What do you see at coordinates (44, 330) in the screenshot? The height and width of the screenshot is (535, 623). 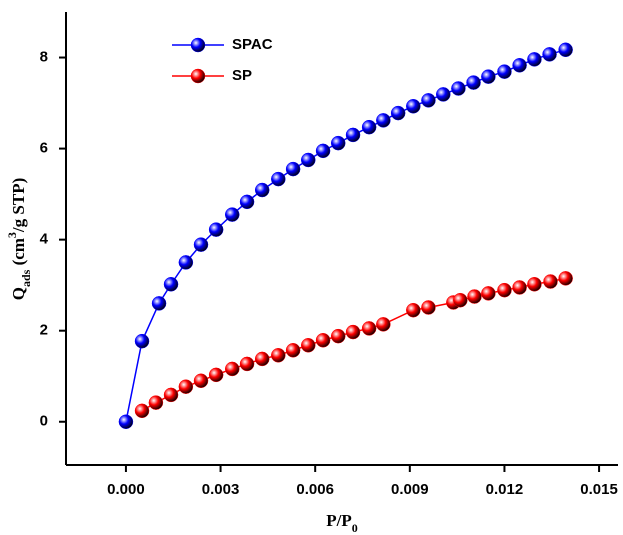 I see `y-tick-label: 2` at bounding box center [44, 330].